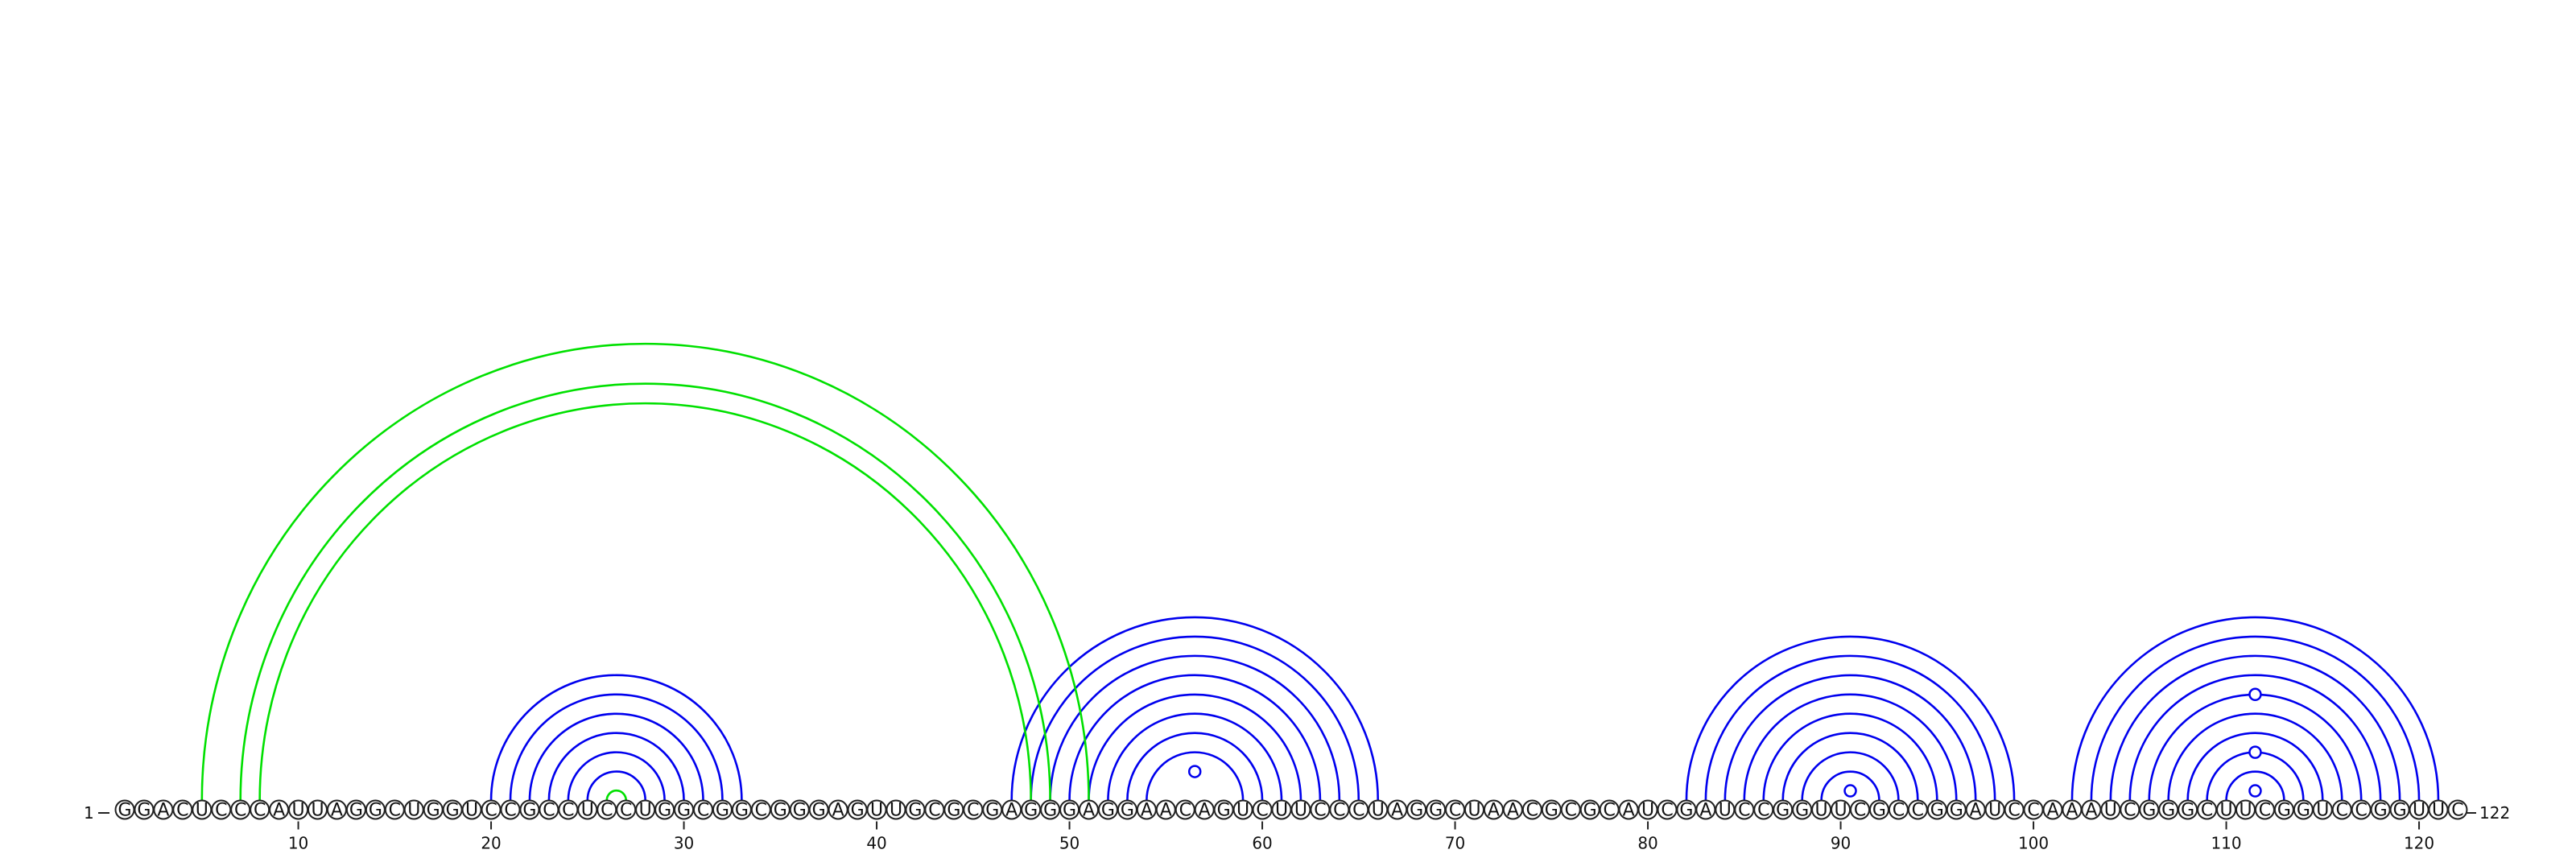  Describe the element at coordinates (202, 810) in the screenshot. I see `nucleotide-5: U` at that location.